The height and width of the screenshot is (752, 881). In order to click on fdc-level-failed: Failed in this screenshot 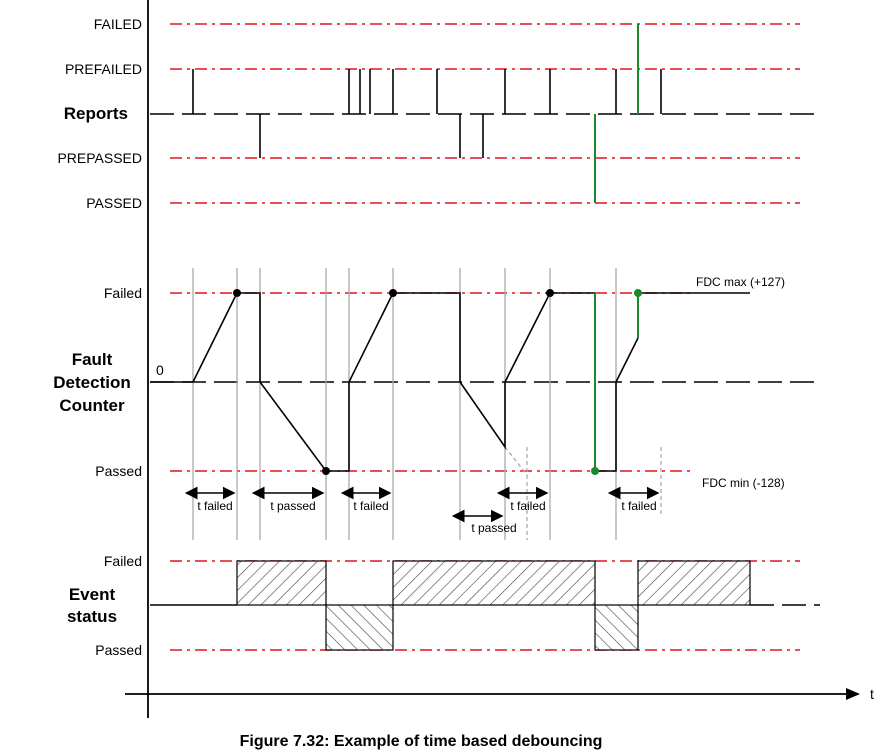, I will do `click(123, 293)`.